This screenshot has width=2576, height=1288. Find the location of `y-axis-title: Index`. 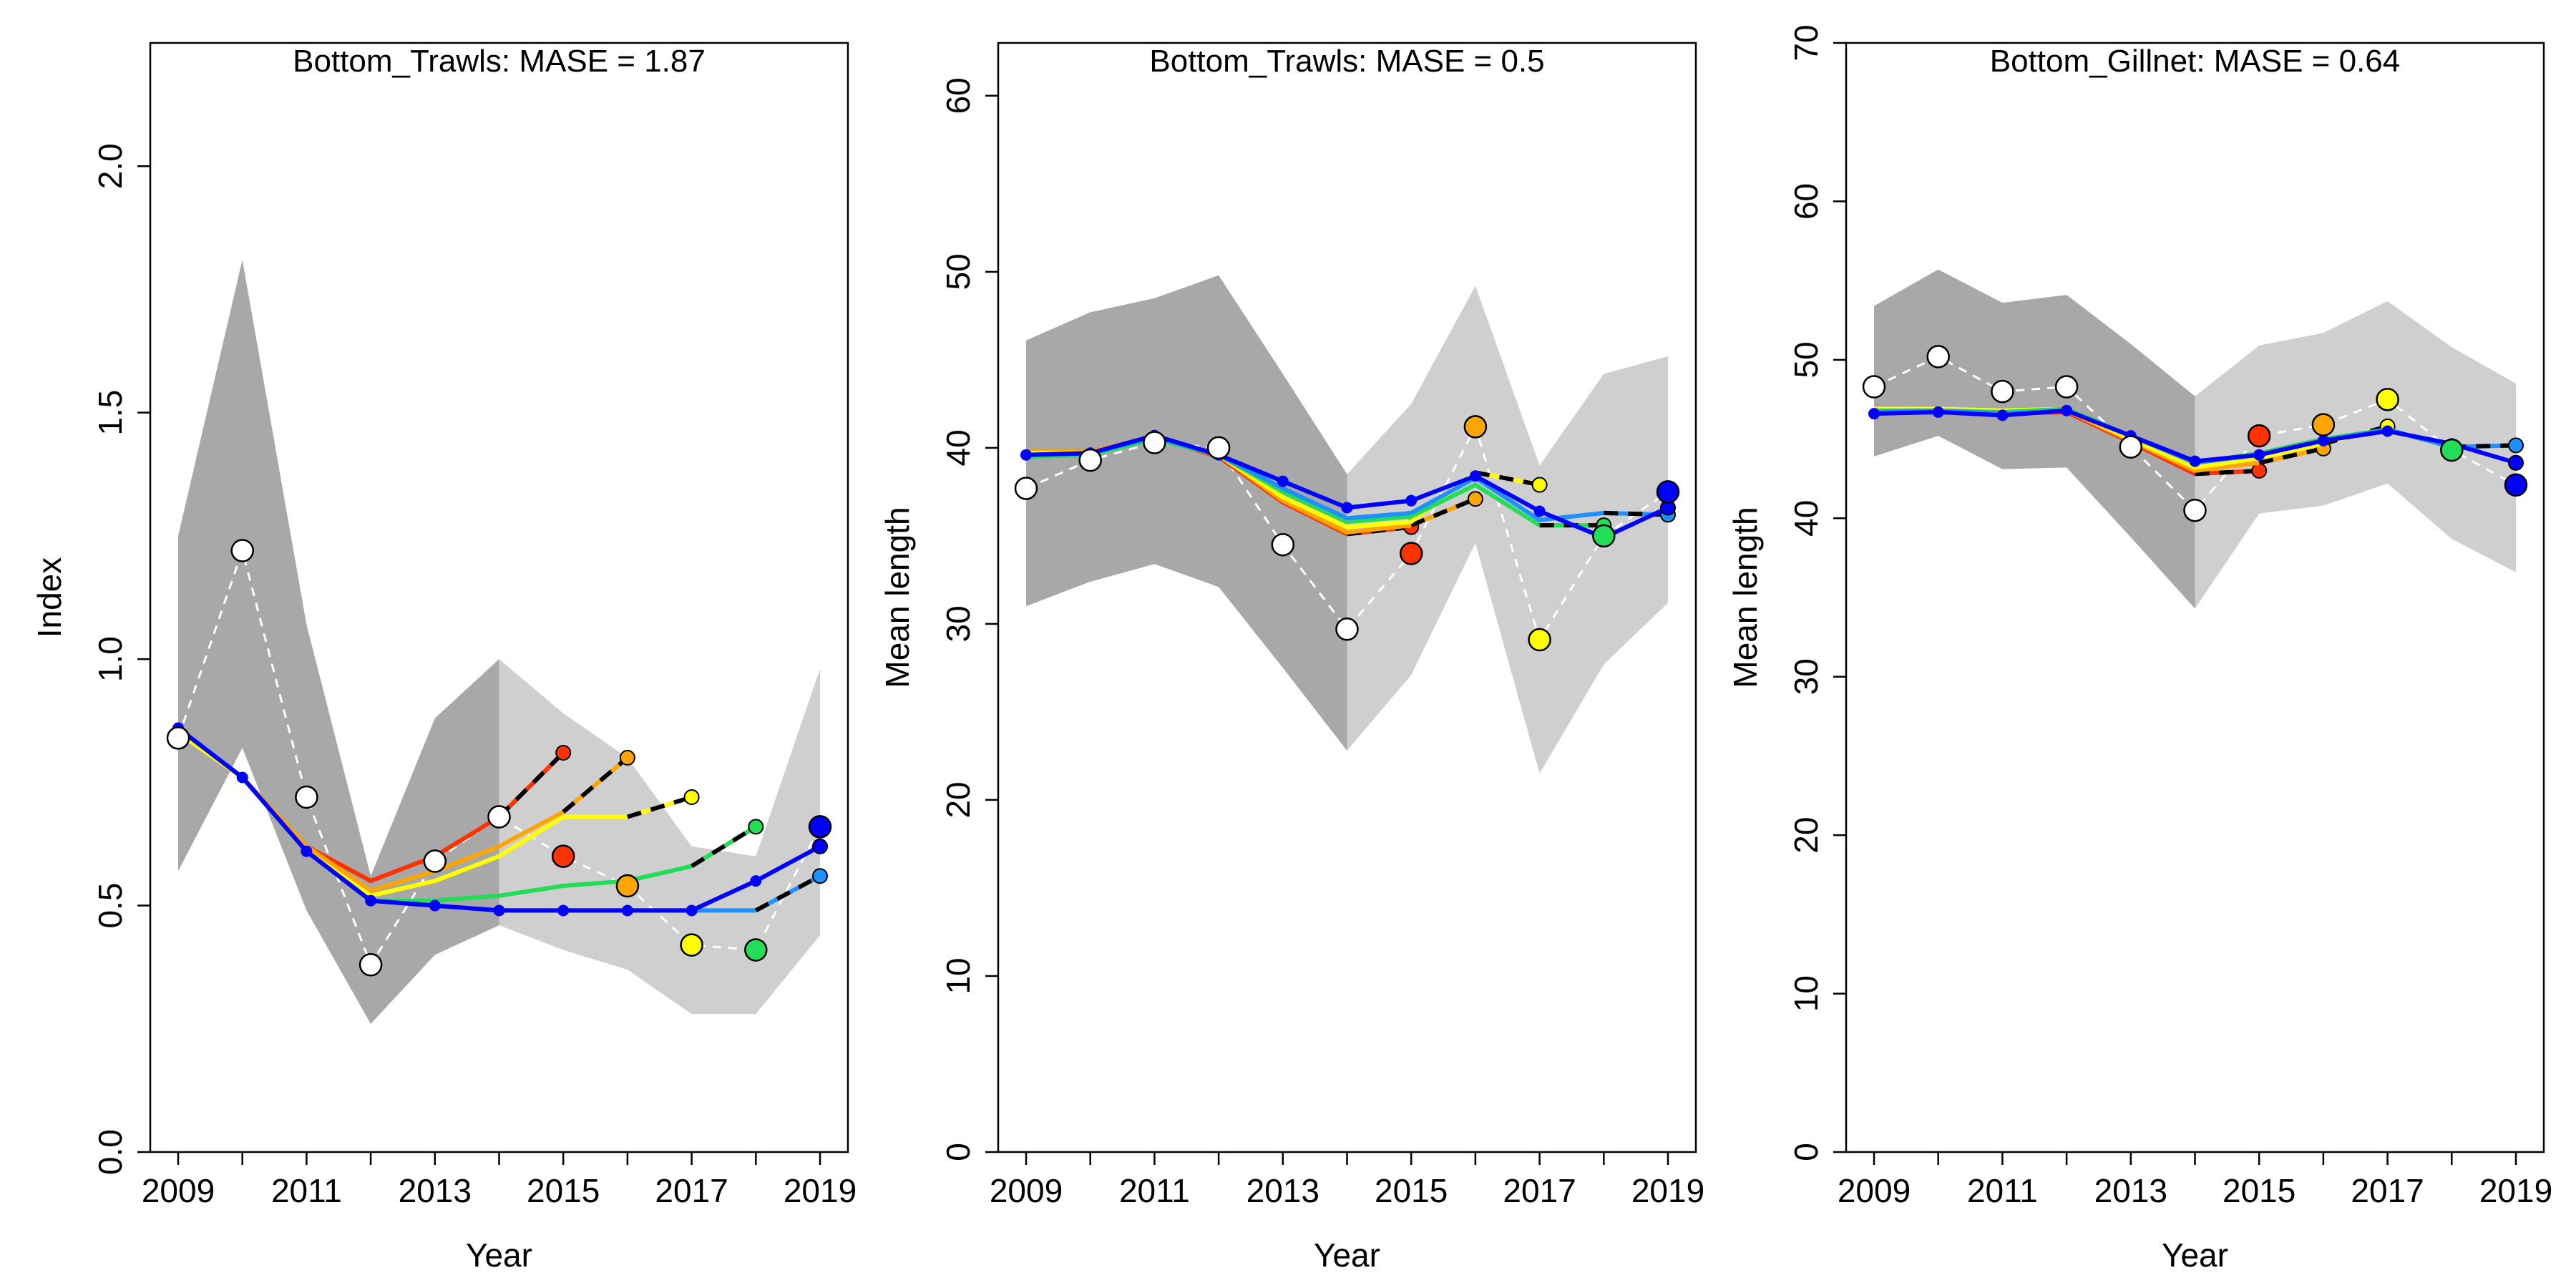

y-axis-title: Index is located at coordinates (49, 597).